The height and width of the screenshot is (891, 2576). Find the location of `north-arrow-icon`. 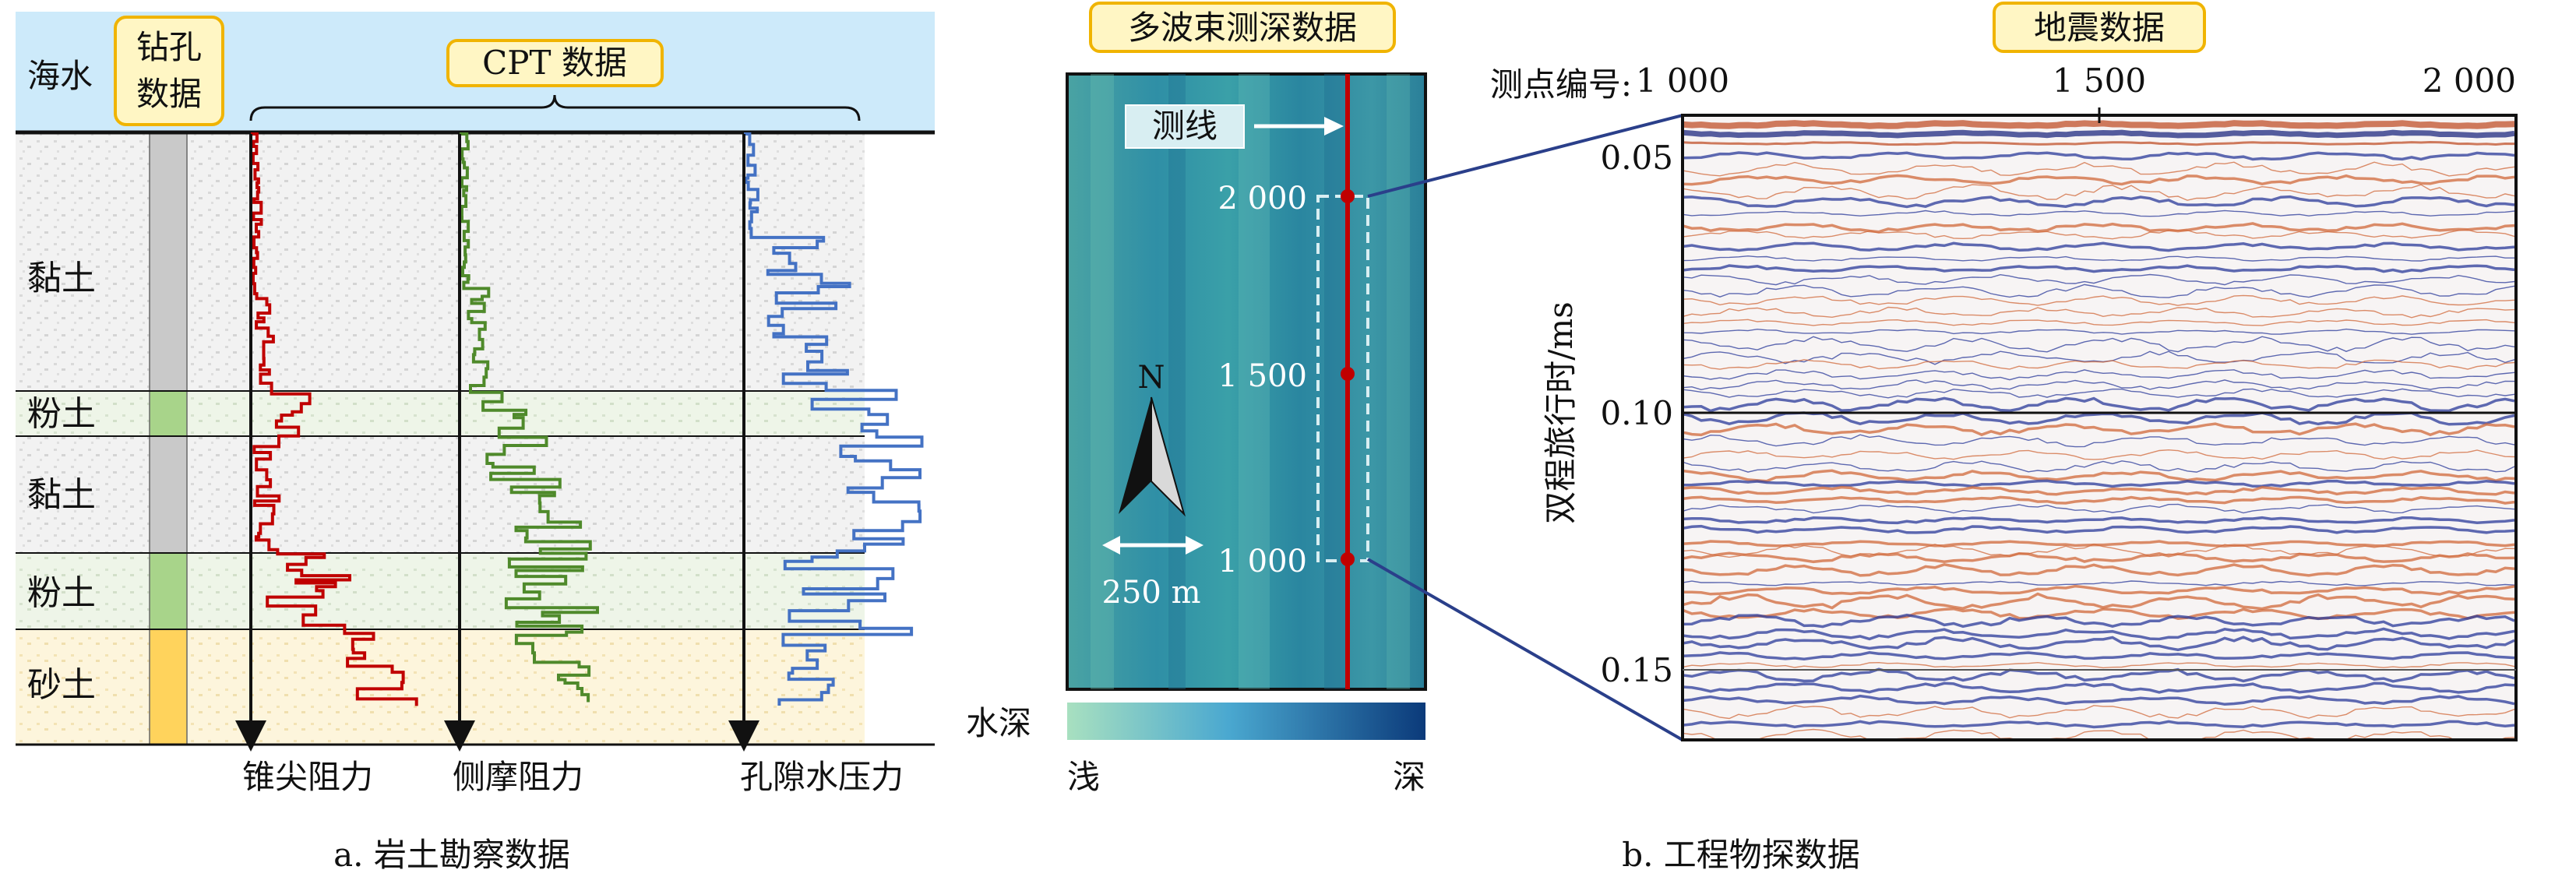

north-arrow-icon is located at coordinates (1135, 455).